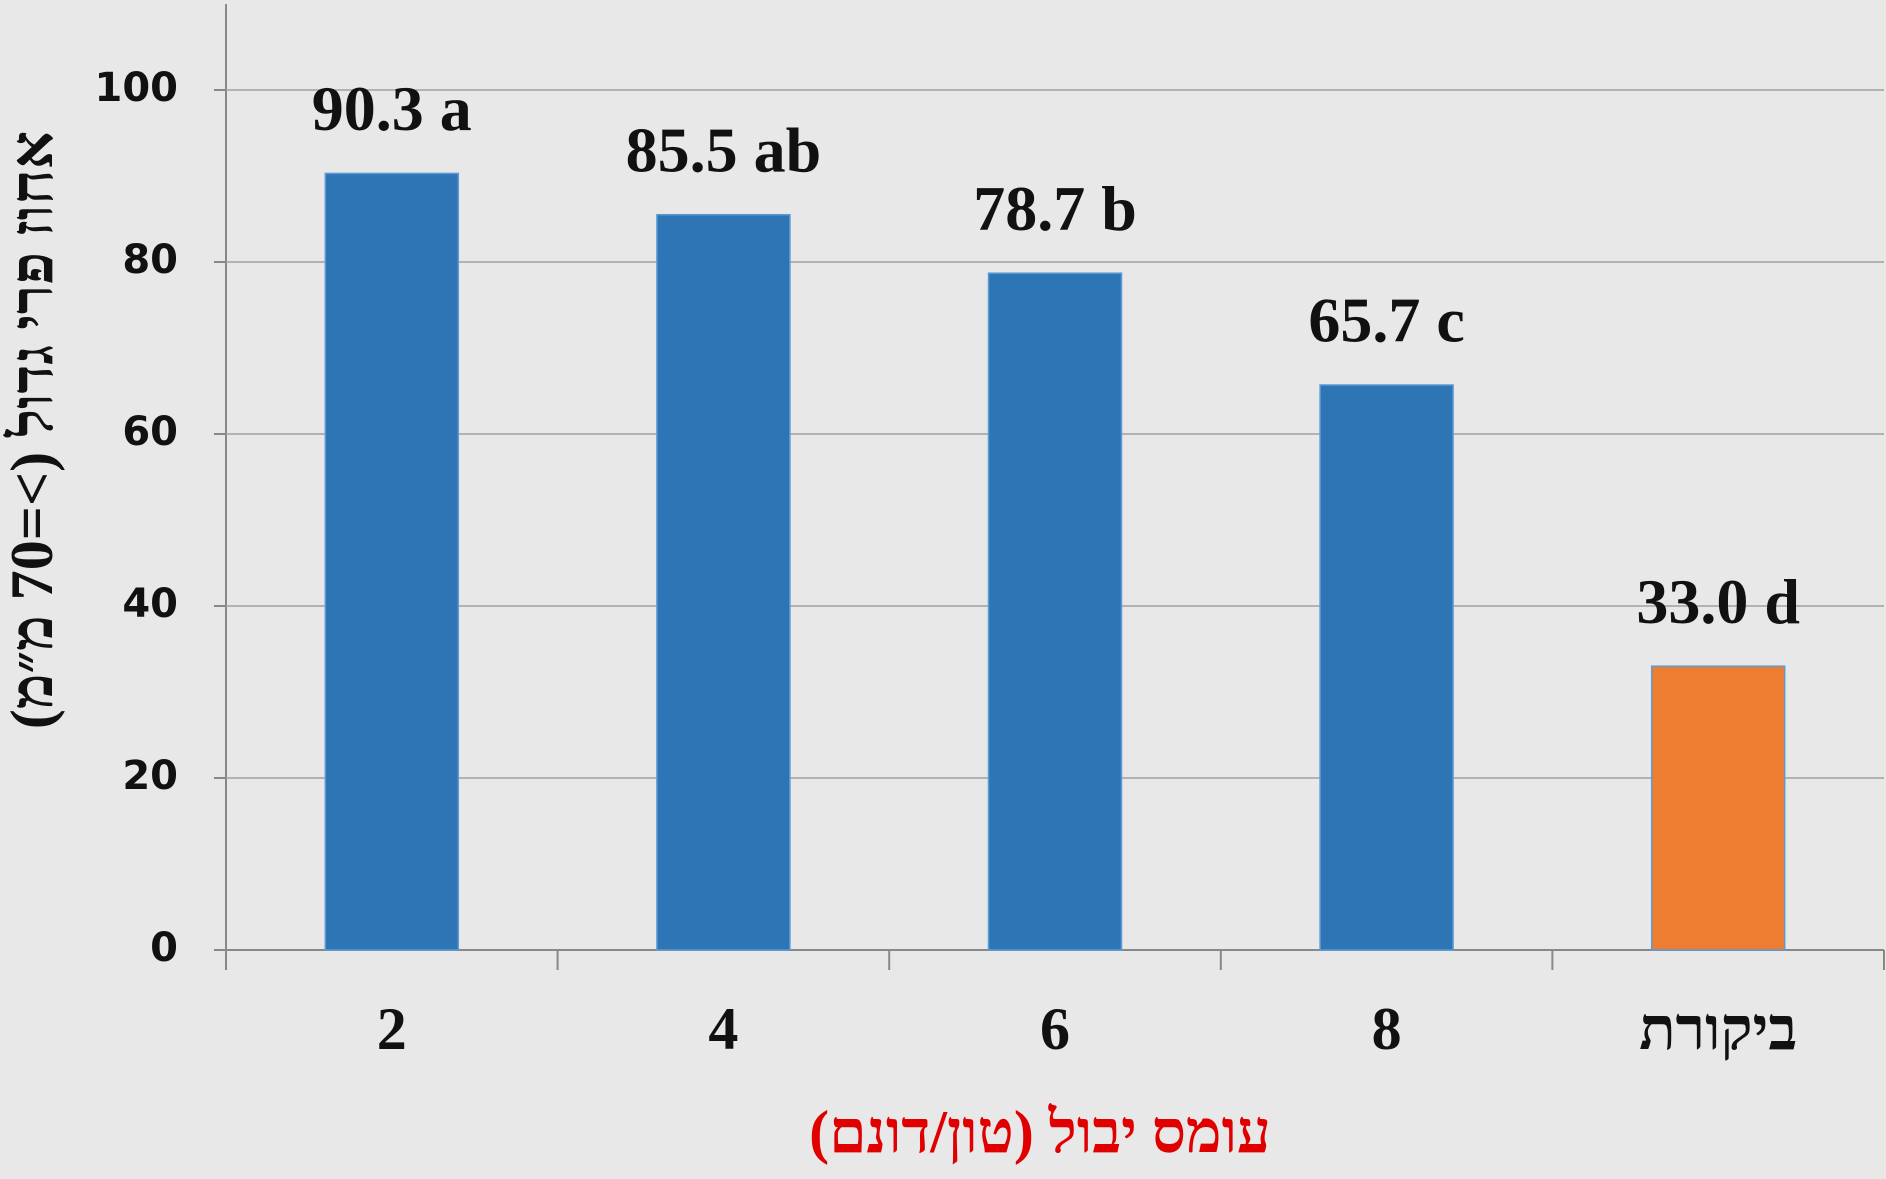  I want to click on y-axis-title: אחוז פרי גדול (>=70 מ״מ), so click(32, 430).